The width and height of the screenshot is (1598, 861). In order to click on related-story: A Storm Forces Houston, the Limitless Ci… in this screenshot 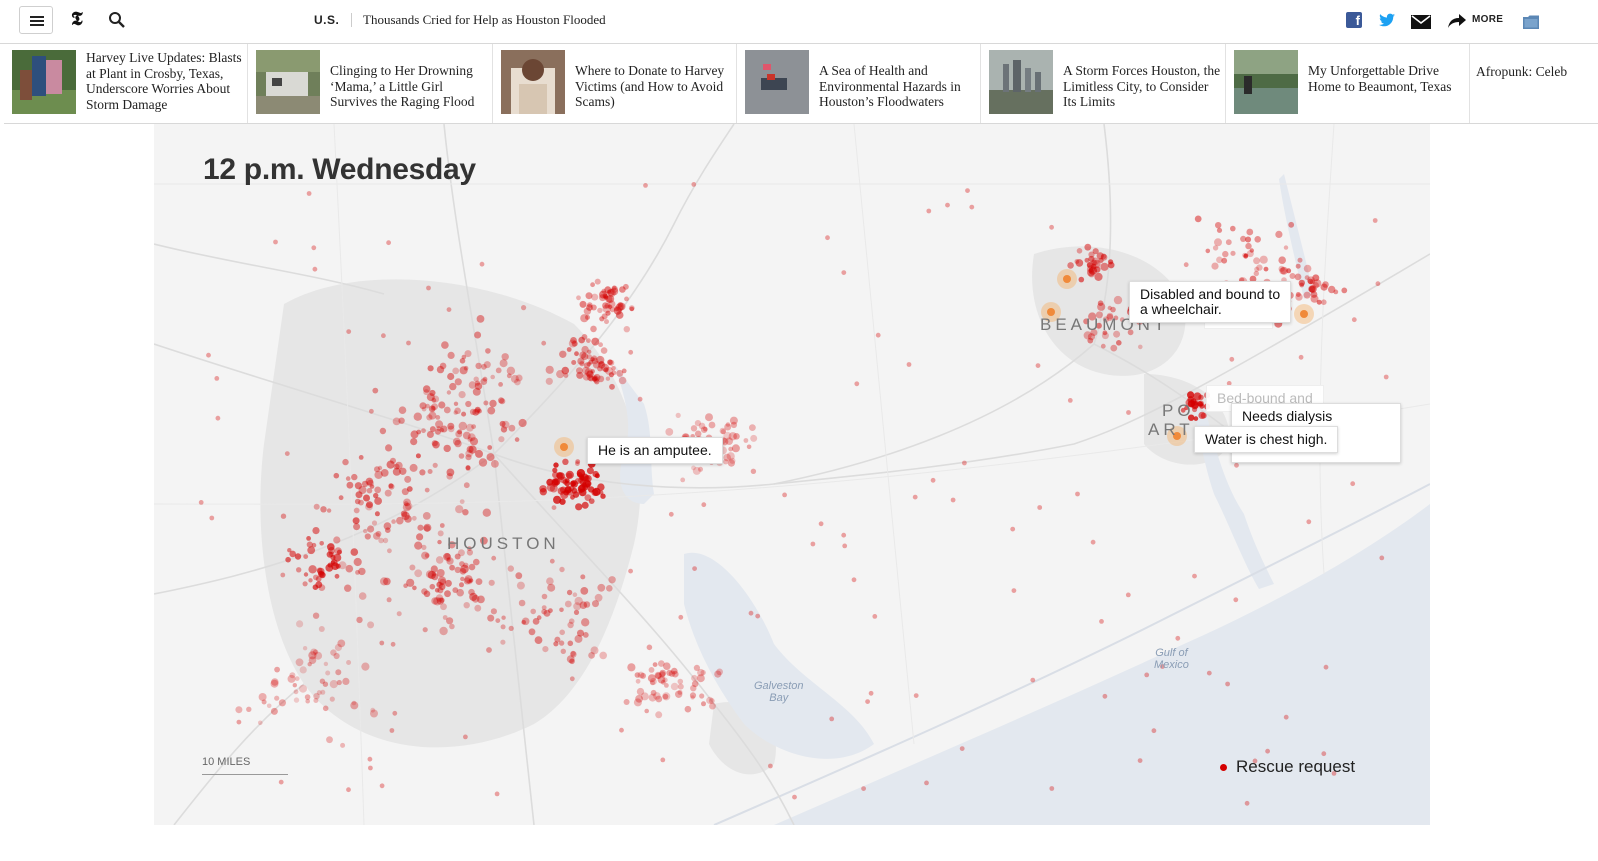, I will do `click(1103, 83)`.